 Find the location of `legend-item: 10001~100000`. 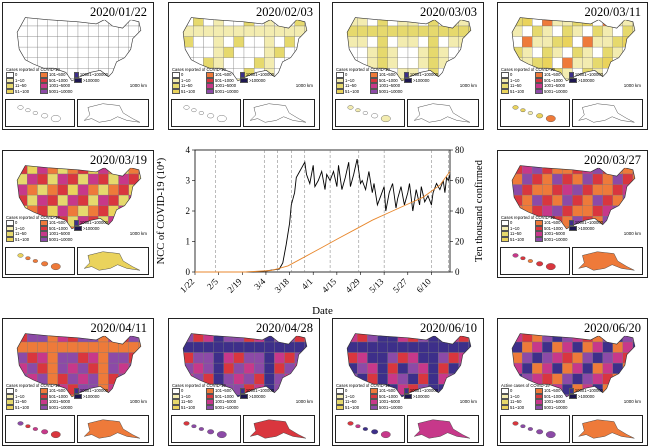

legend-item: 10001~100000 is located at coordinates (421, 391).